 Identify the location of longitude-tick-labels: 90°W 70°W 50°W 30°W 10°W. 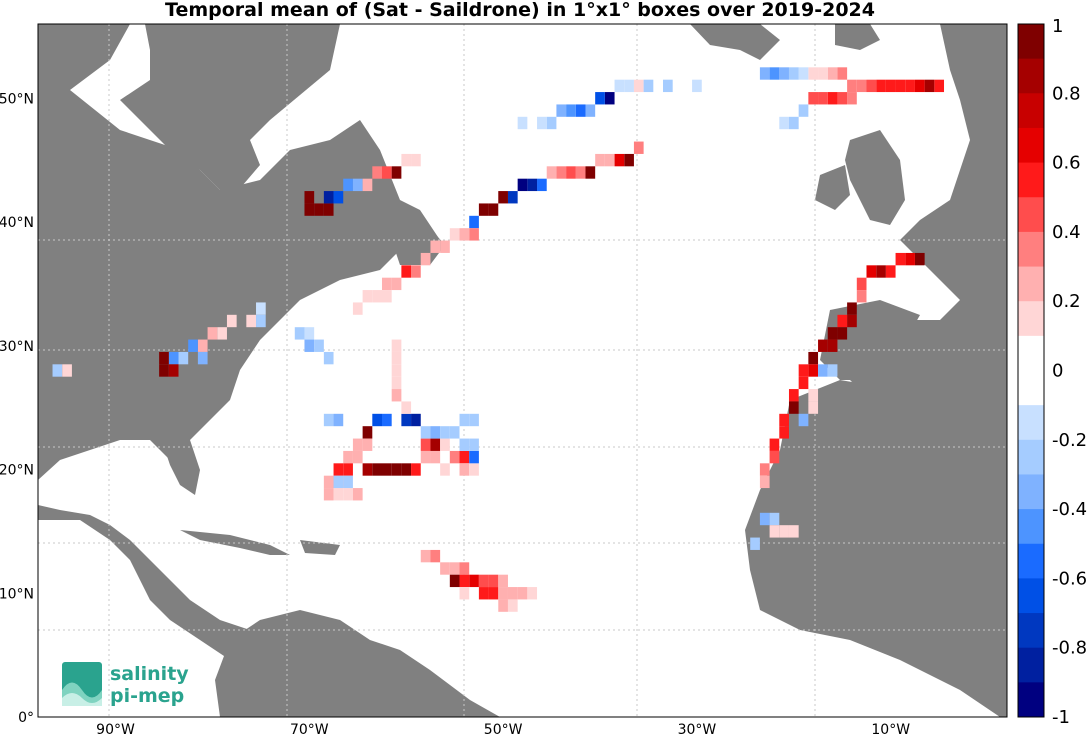
(503, 729).